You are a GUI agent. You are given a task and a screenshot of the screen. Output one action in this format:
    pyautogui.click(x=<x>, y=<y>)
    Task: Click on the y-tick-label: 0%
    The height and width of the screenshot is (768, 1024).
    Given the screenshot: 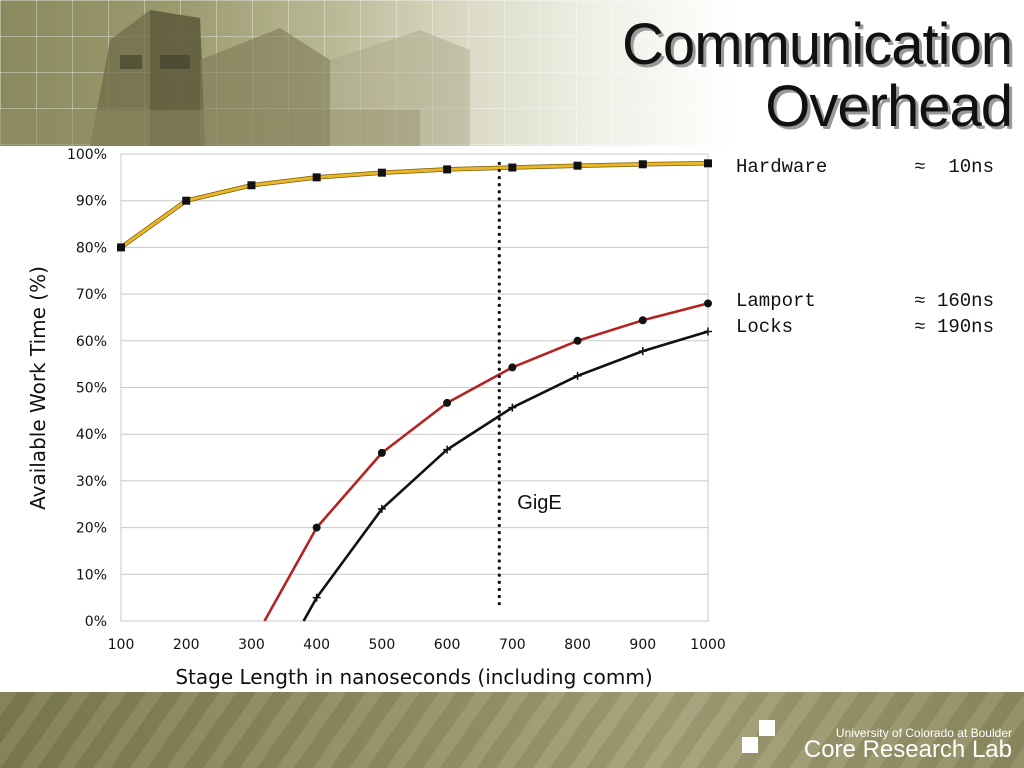 What is the action you would take?
    pyautogui.click(x=96, y=622)
    